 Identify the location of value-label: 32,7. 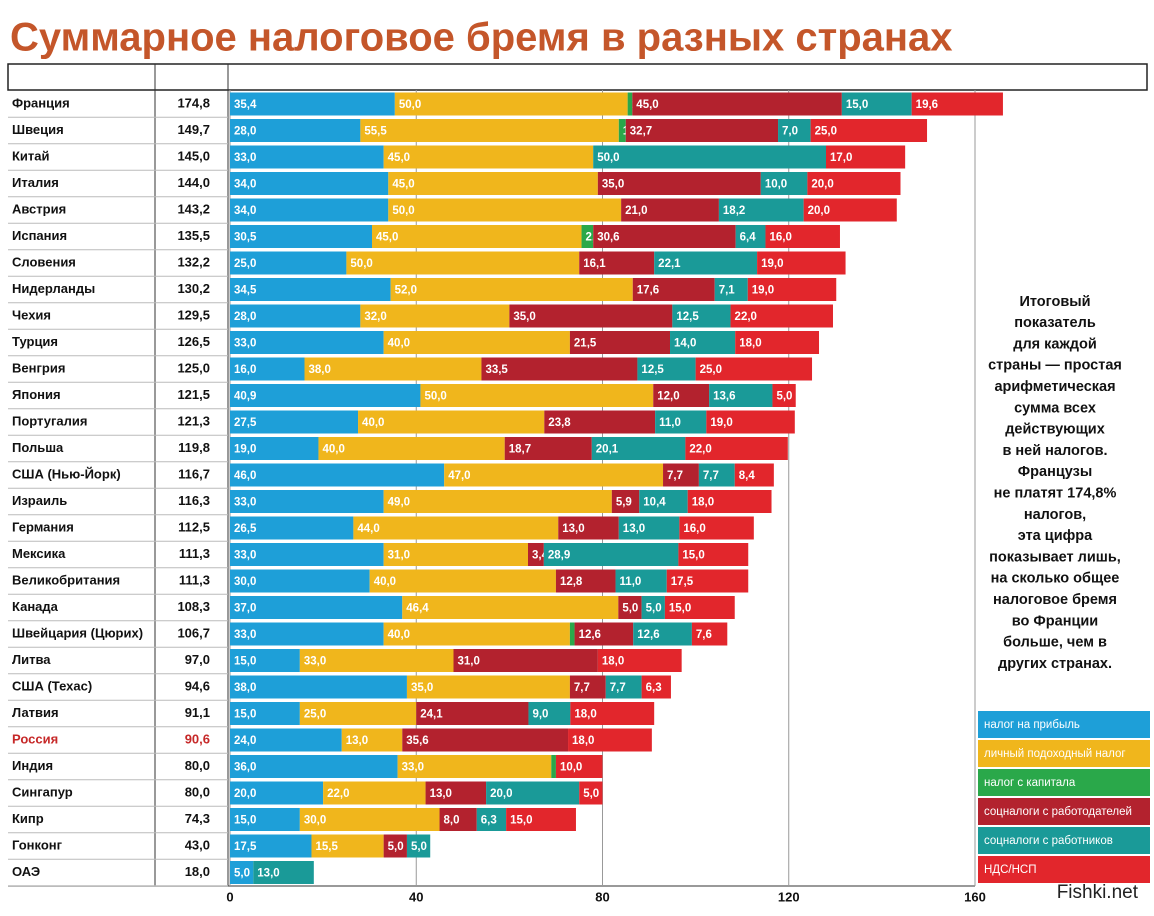
(641, 132).